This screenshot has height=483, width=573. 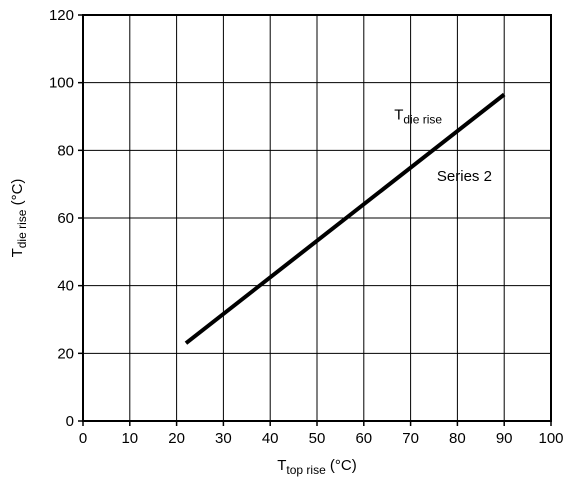 I want to click on x-tick-label: 20, so click(x=176, y=438).